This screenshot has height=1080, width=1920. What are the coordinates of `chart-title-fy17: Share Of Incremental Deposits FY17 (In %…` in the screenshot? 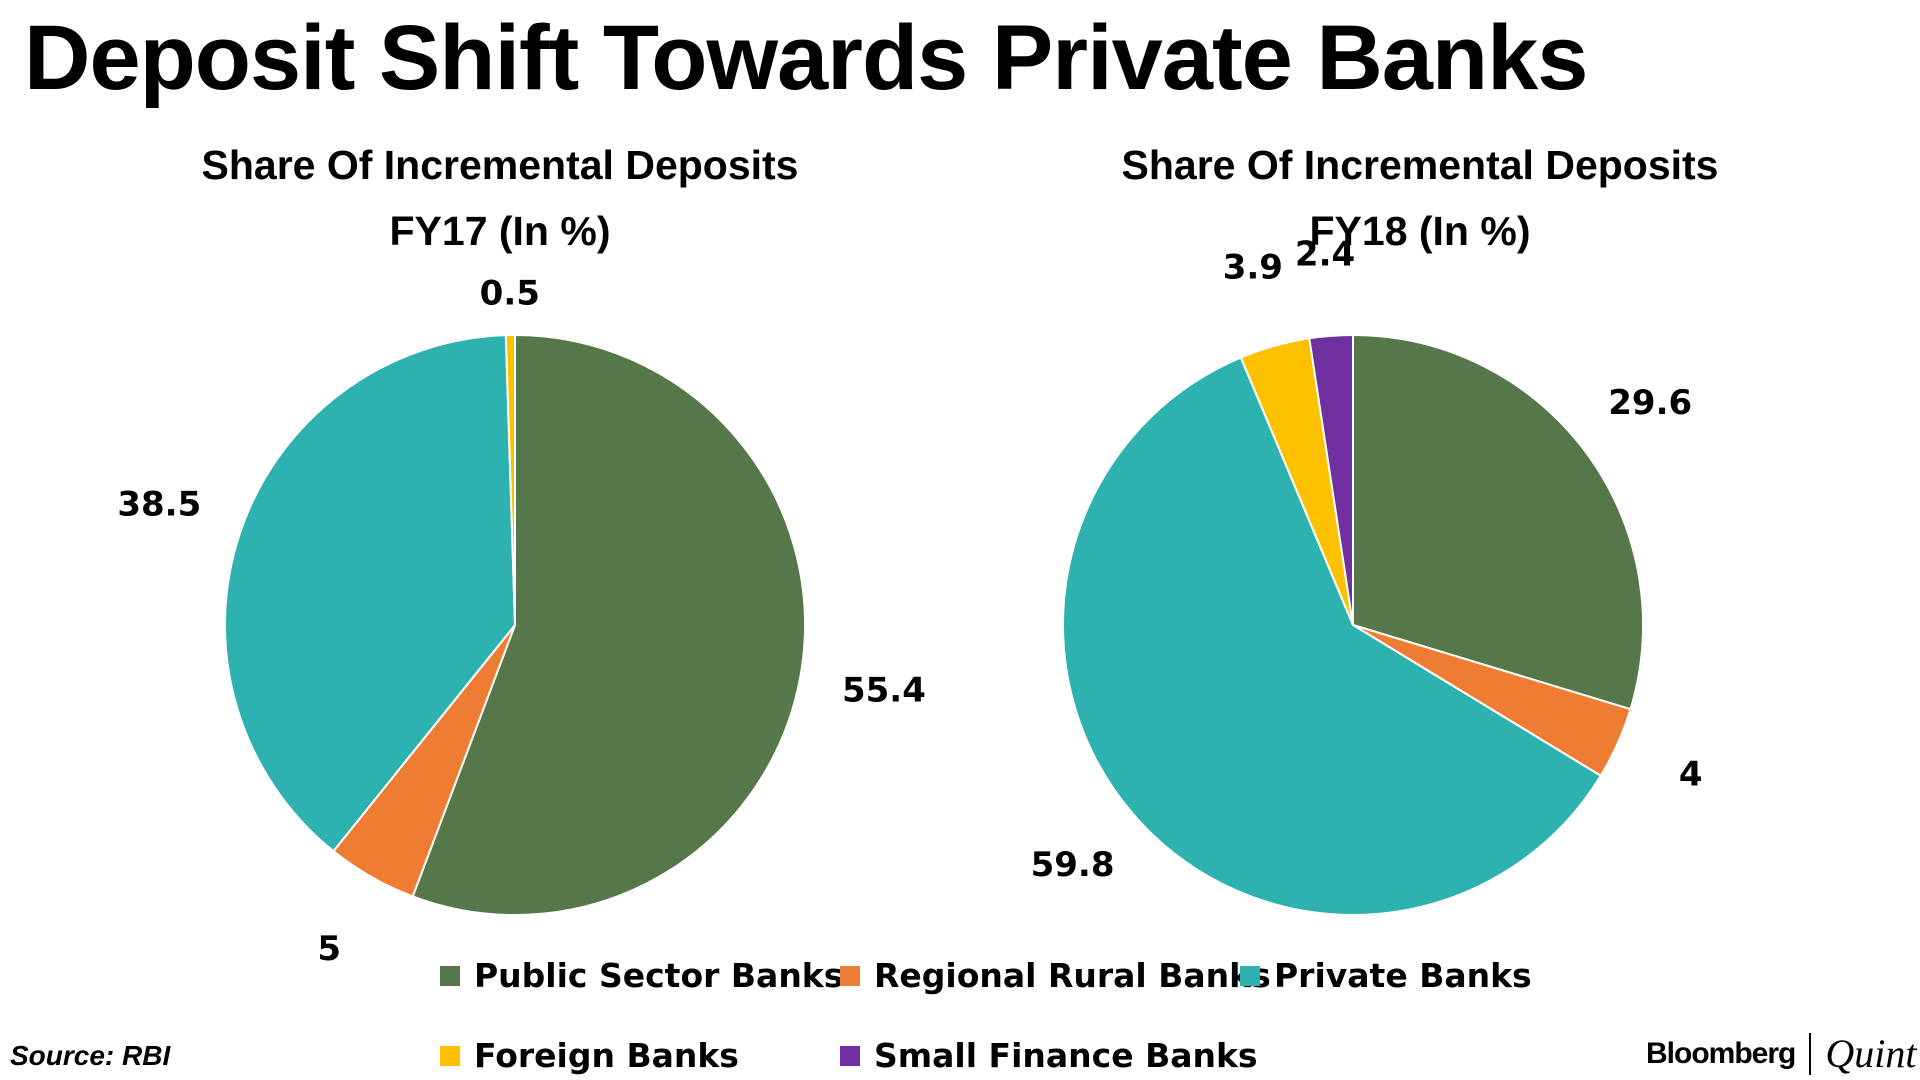 It's located at (500, 198).